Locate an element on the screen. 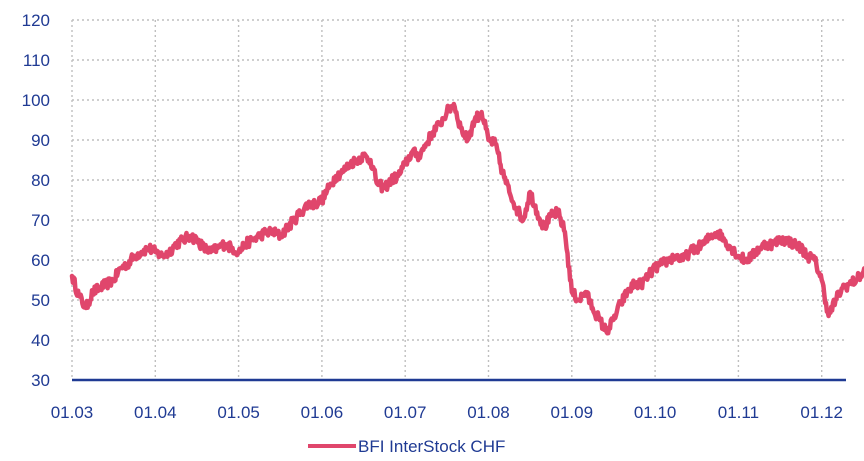 This screenshot has width=864, height=461. x-tick-label: 01.10 is located at coordinates (655, 412).